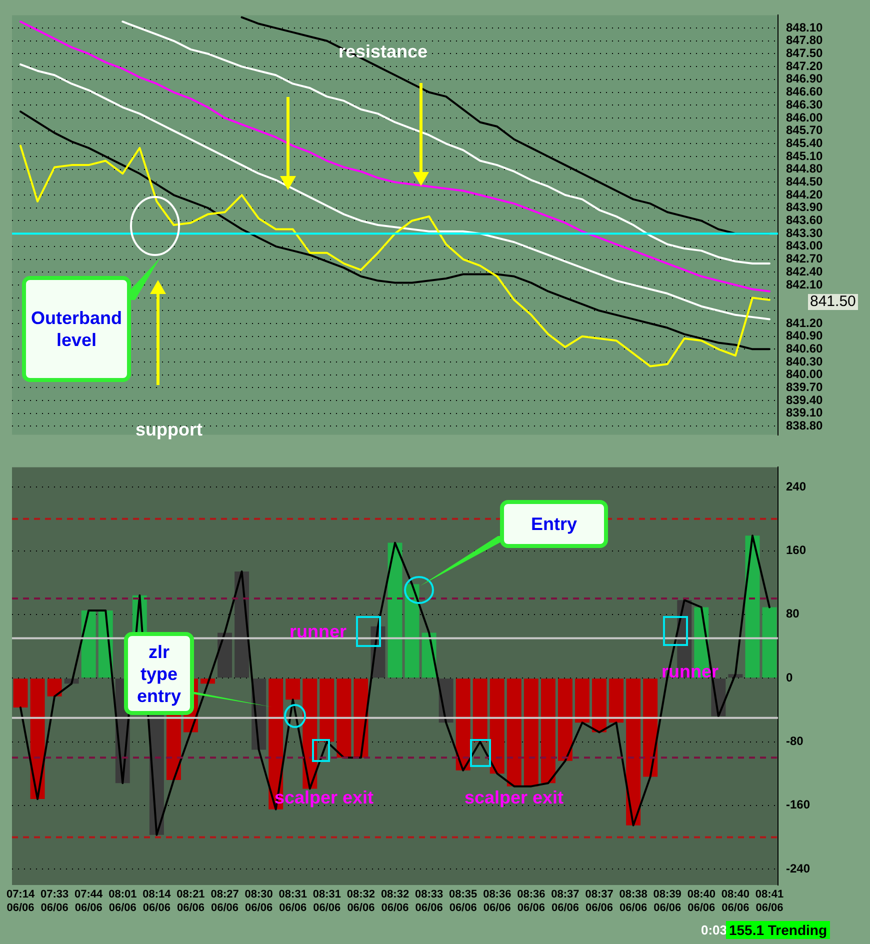 Image resolution: width=870 pixels, height=944 pixels. I want to click on y-tick-label: 843.30, so click(805, 233).